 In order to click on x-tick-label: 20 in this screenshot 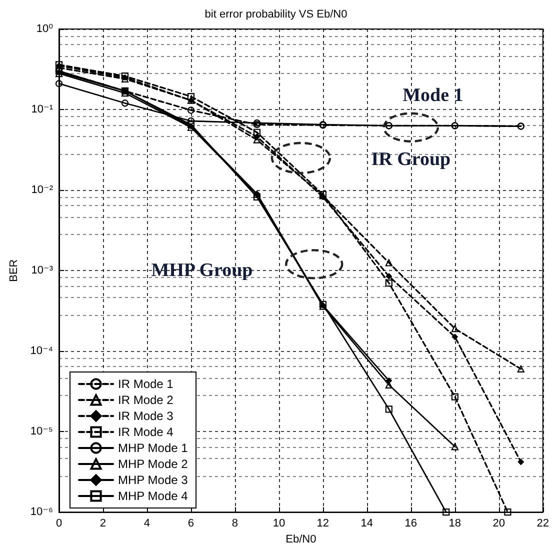, I will do `click(499, 524)`.